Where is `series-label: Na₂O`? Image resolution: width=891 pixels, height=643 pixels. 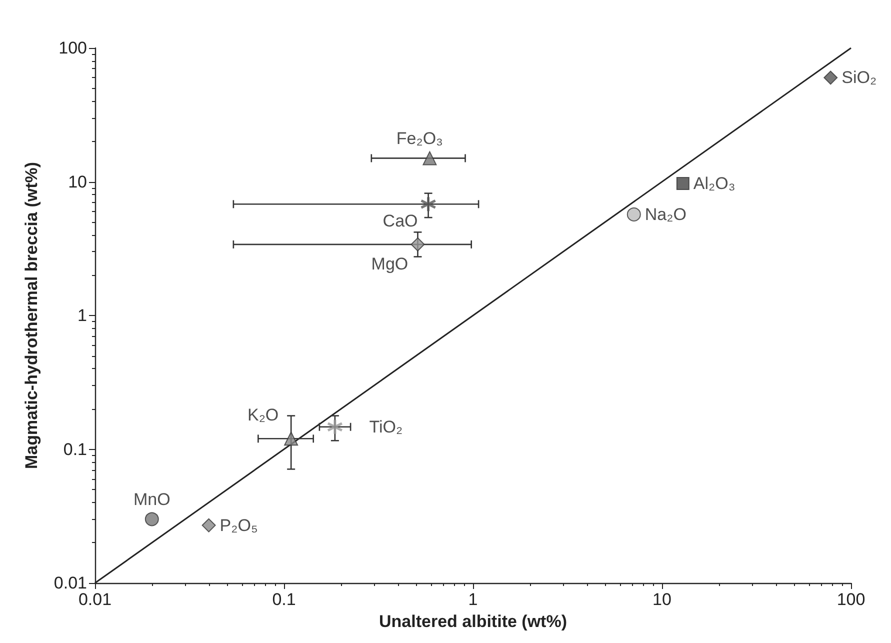
series-label: Na₂O is located at coordinates (665, 214).